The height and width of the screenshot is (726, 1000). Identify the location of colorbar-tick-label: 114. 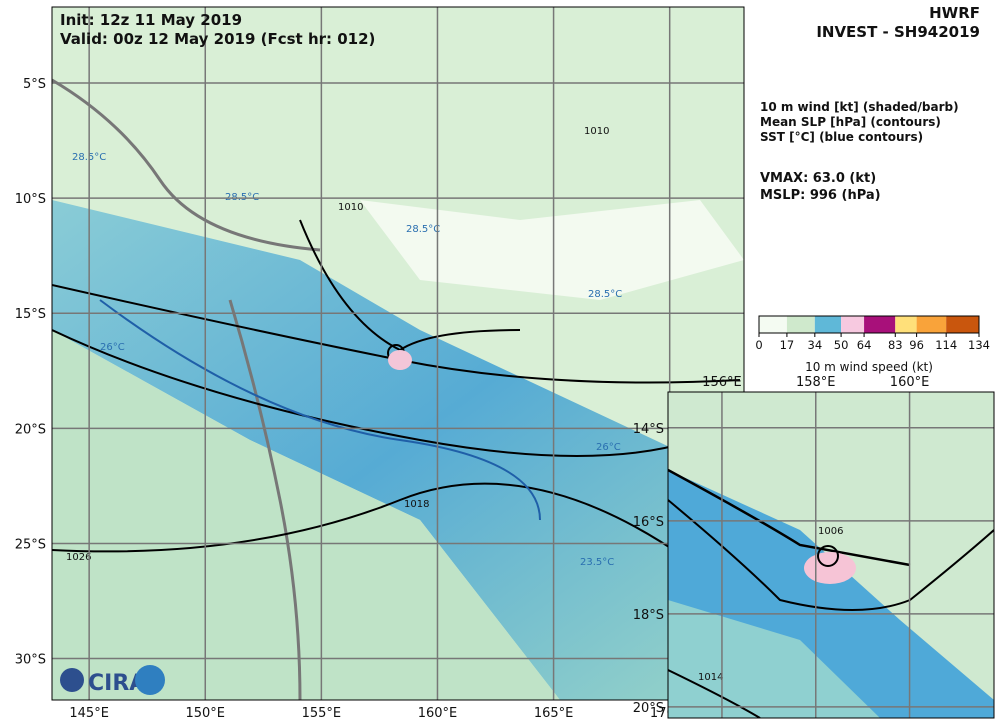
(946, 345).